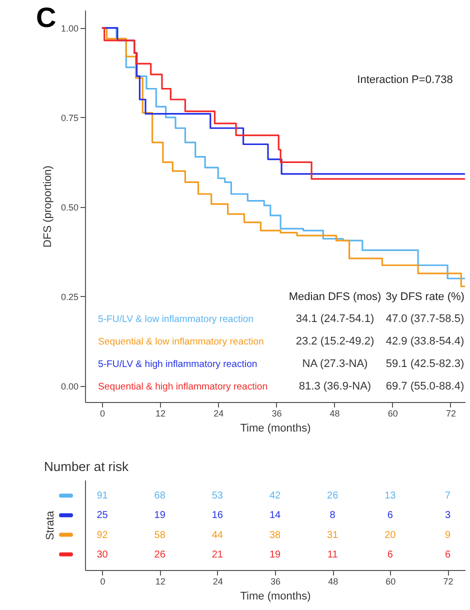 The image size is (470, 610). Describe the element at coordinates (425, 386) in the screenshot. I see `annotation: 69.7 (55.0-88.4)` at that location.